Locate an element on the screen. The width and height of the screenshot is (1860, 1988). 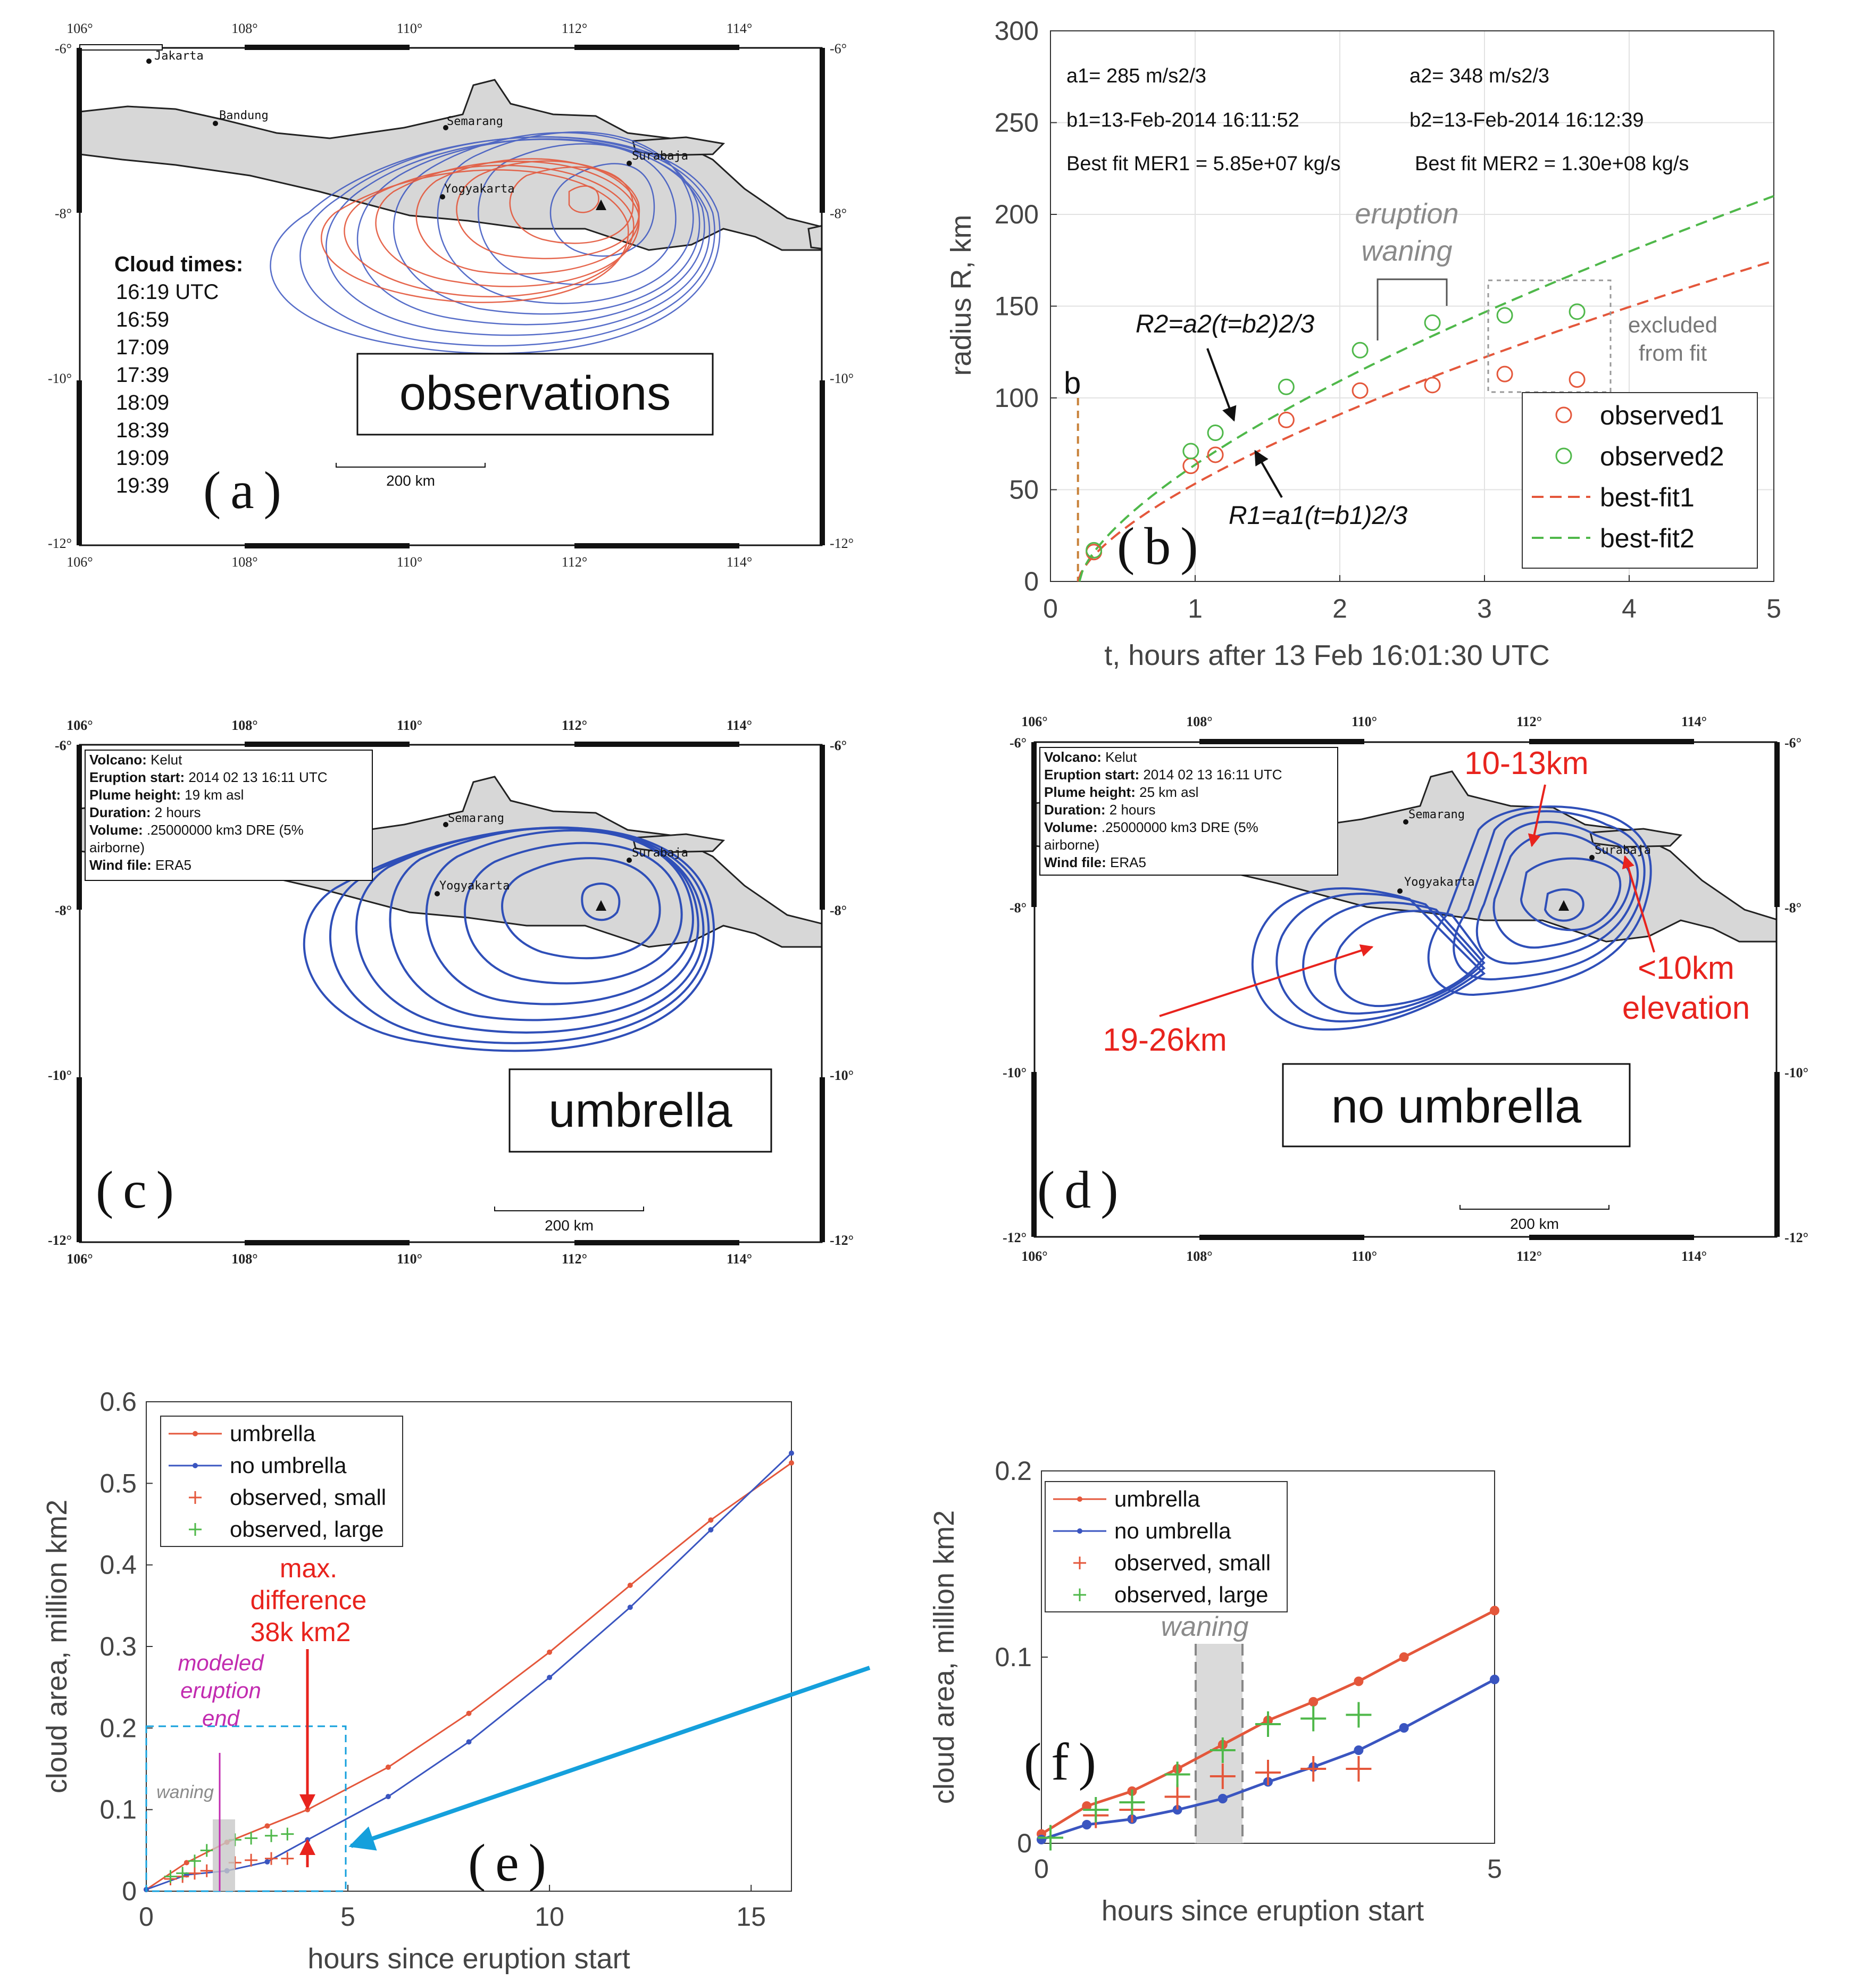
panel-e-modeled-end-line3: end is located at coordinates (221, 1718).